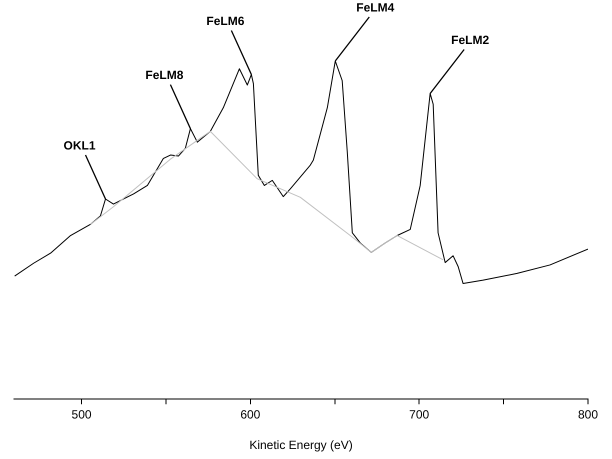 The image size is (612, 459). Describe the element at coordinates (419, 415) in the screenshot. I see `x-tick-label: 700` at that location.